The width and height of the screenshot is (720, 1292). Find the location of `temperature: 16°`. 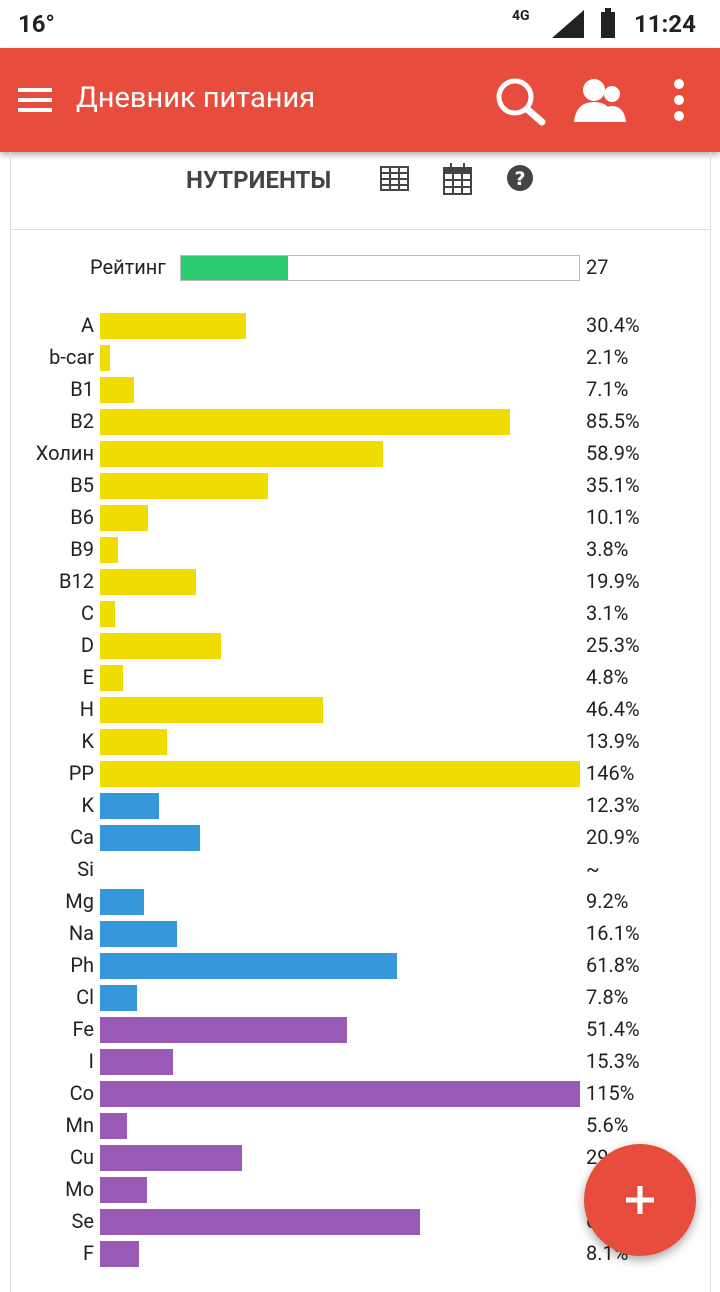

temperature: 16° is located at coordinates (36, 24).